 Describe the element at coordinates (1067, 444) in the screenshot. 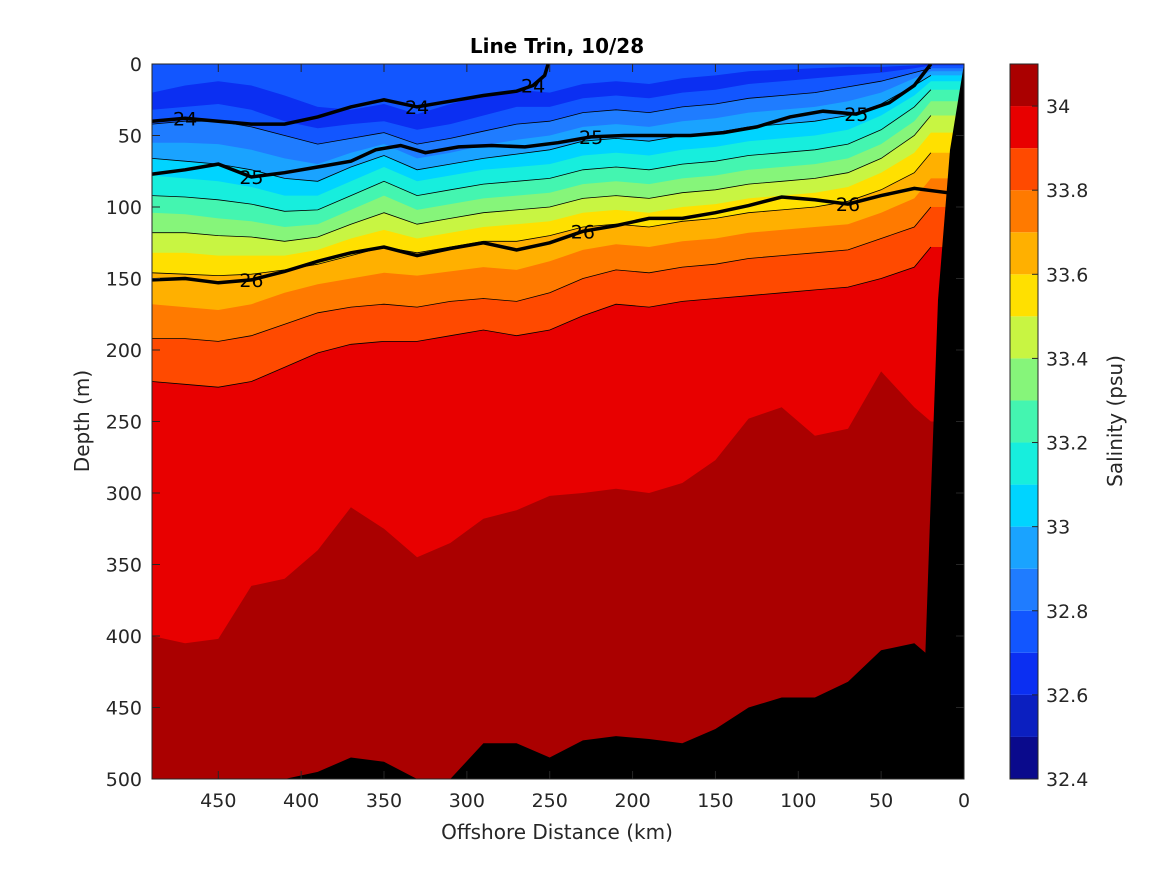

I see `colorbar-tick-label: 33.2` at that location.